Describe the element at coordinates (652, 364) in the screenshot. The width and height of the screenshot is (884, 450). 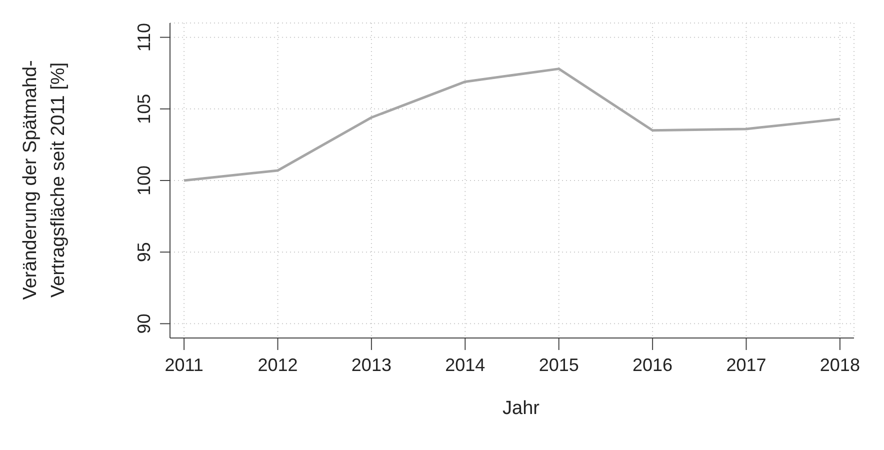
I see `x-tick-label: 2016` at that location.